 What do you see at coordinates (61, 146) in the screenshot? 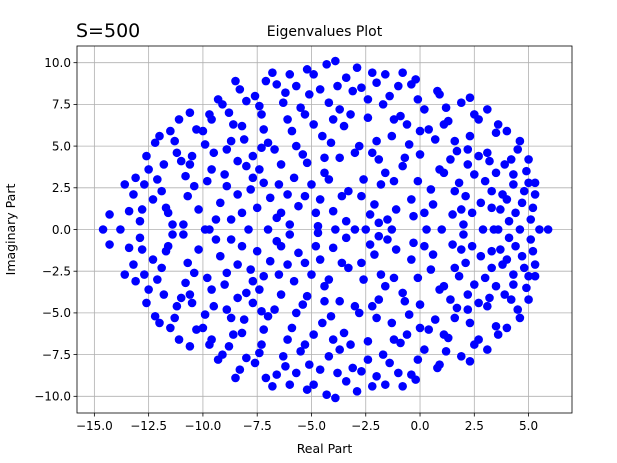
I see `y-tick-label: 5.0` at bounding box center [61, 146].